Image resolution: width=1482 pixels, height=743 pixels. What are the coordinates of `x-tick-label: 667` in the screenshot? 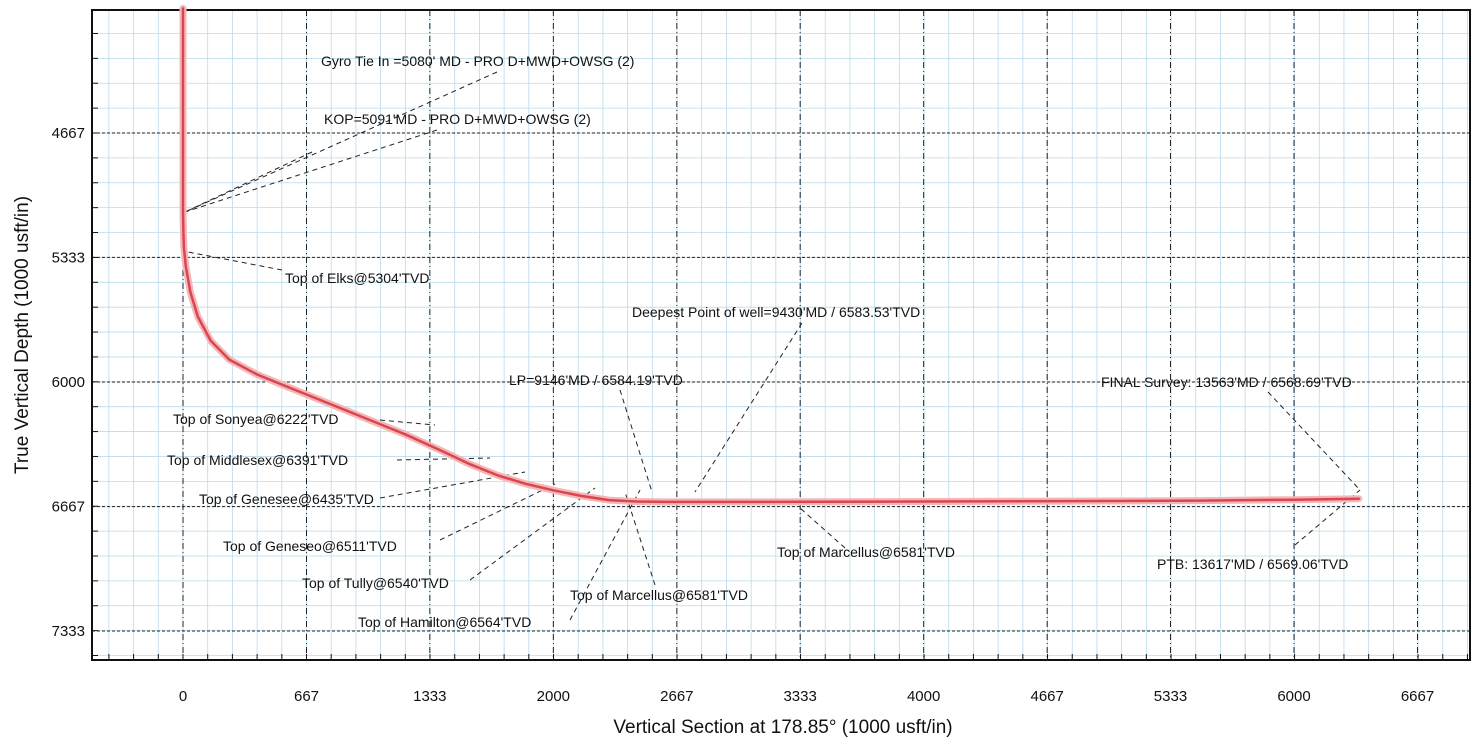 It's located at (306, 696).